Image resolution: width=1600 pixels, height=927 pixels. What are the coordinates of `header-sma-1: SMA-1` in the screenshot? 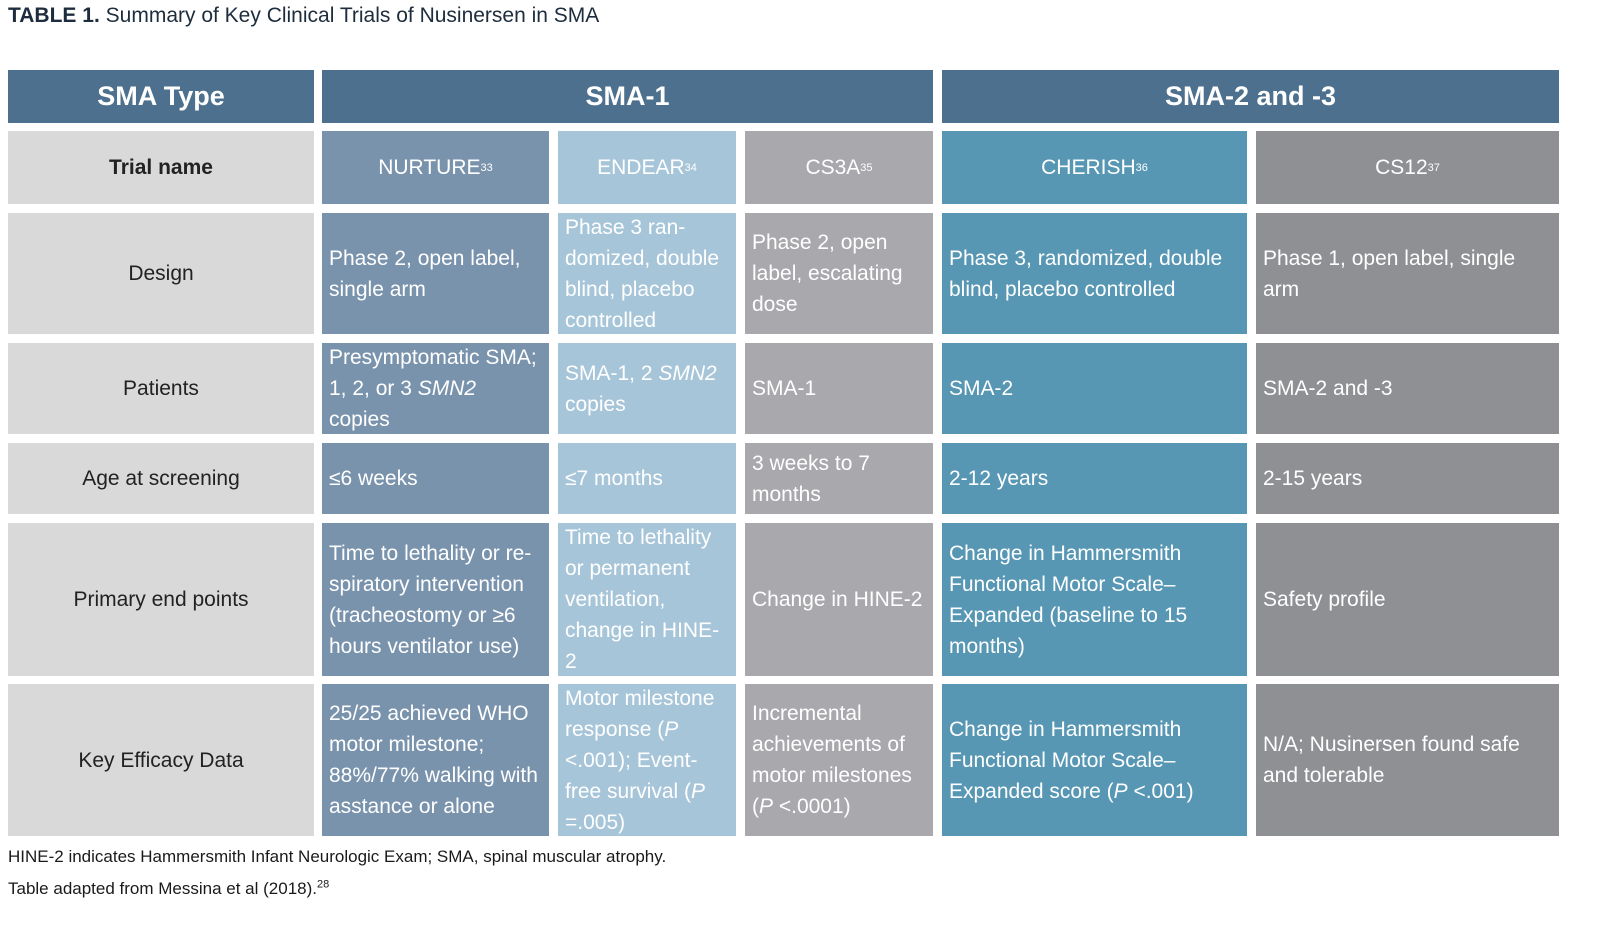 It's located at (627, 96).